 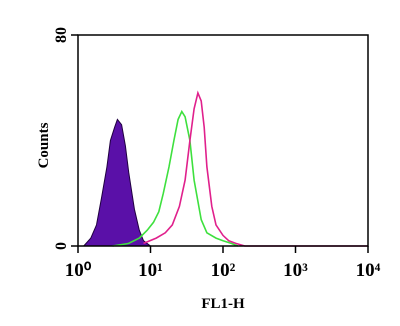 What do you see at coordinates (223, 304) in the screenshot?
I see `x-axis-label: FL1-H` at bounding box center [223, 304].